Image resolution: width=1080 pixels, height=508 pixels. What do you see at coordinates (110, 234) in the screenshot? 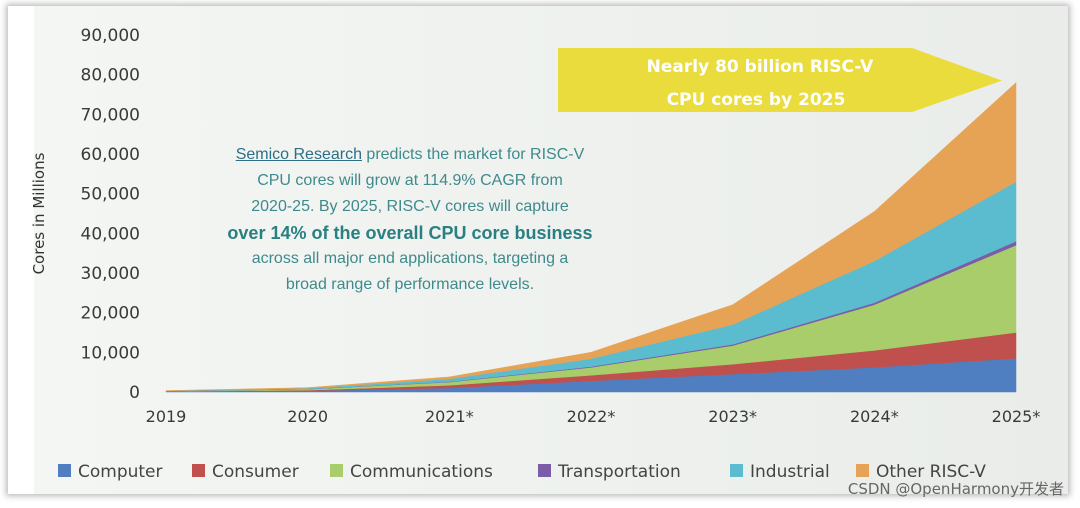
I see `y-tick-label: 40,000` at bounding box center [110, 234].